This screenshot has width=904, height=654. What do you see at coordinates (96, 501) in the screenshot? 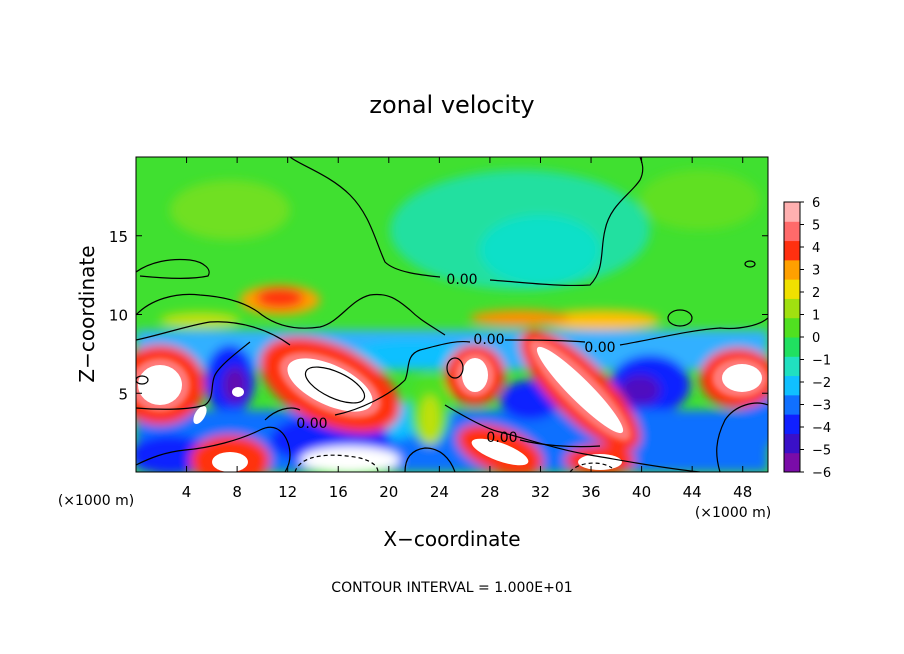
I see `x-unit-left: (×1000 m)` at bounding box center [96, 501].